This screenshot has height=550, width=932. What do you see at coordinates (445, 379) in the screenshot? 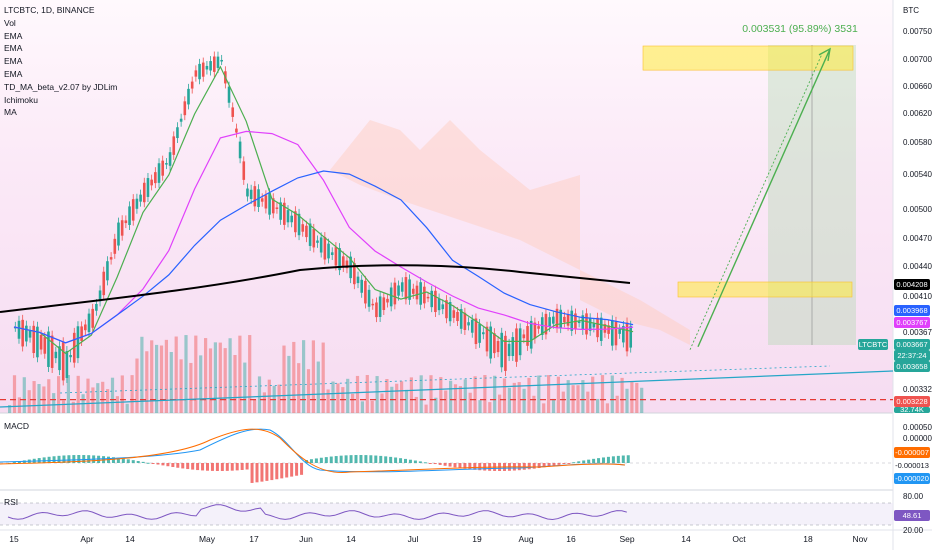
I see `trend-line-dotted` at bounding box center [445, 379].